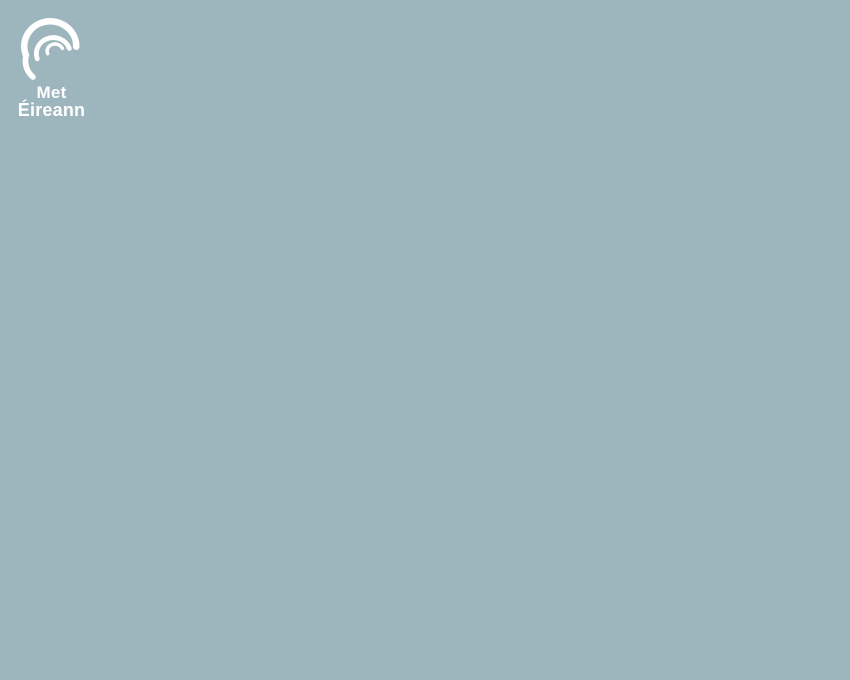 Image resolution: width=850 pixels, height=680 pixels. I want to click on logo-text: Met Éireann, so click(51, 102).